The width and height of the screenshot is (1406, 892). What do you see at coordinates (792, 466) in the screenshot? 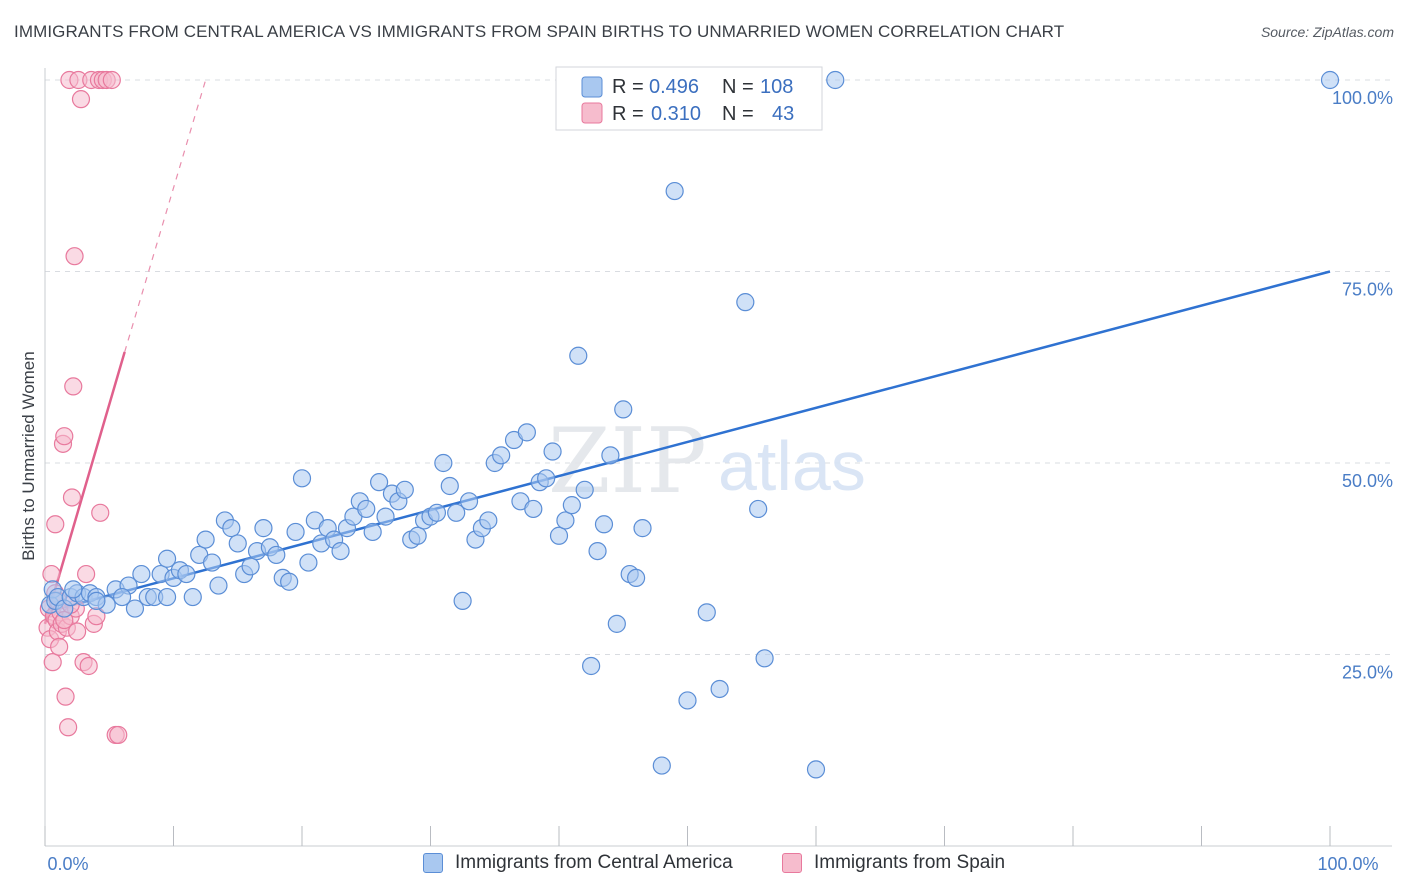
I see `watermark-atlas: atlas` at bounding box center [792, 466].